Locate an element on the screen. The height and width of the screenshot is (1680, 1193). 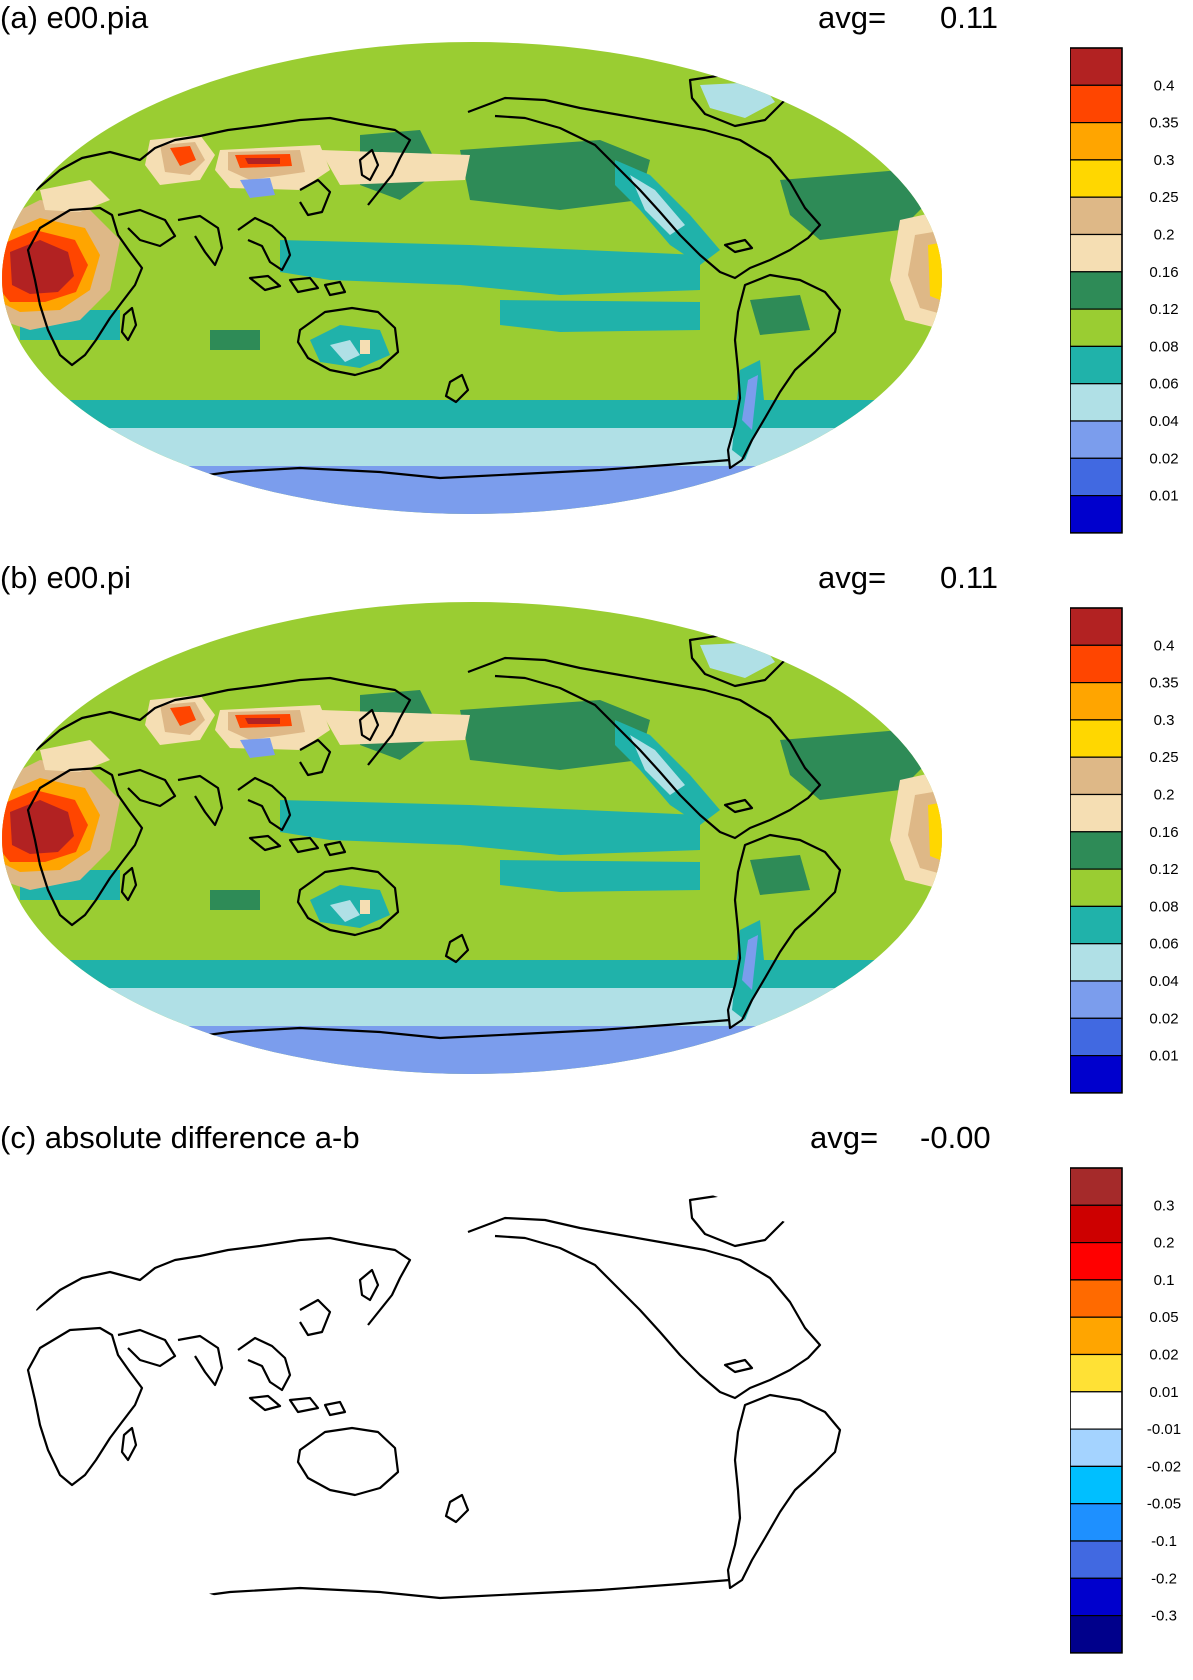
panel-title: (c) absolute difference a-b is located at coordinates (180, 1137).